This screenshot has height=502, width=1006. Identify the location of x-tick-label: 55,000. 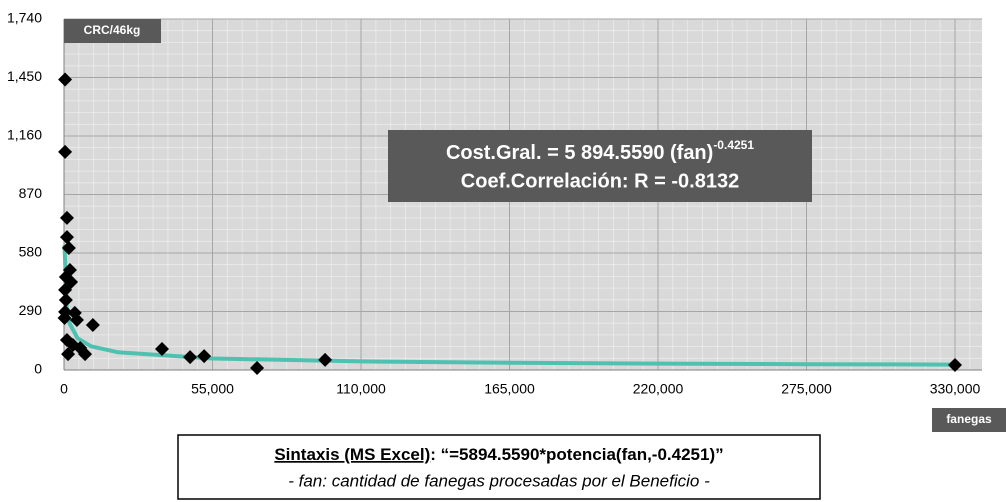
(212, 389).